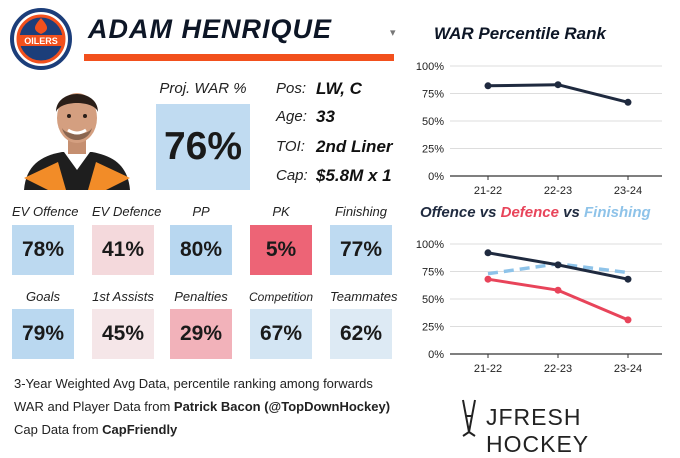  Describe the element at coordinates (361, 250) in the screenshot. I see `finishing-tile: 77%` at that location.